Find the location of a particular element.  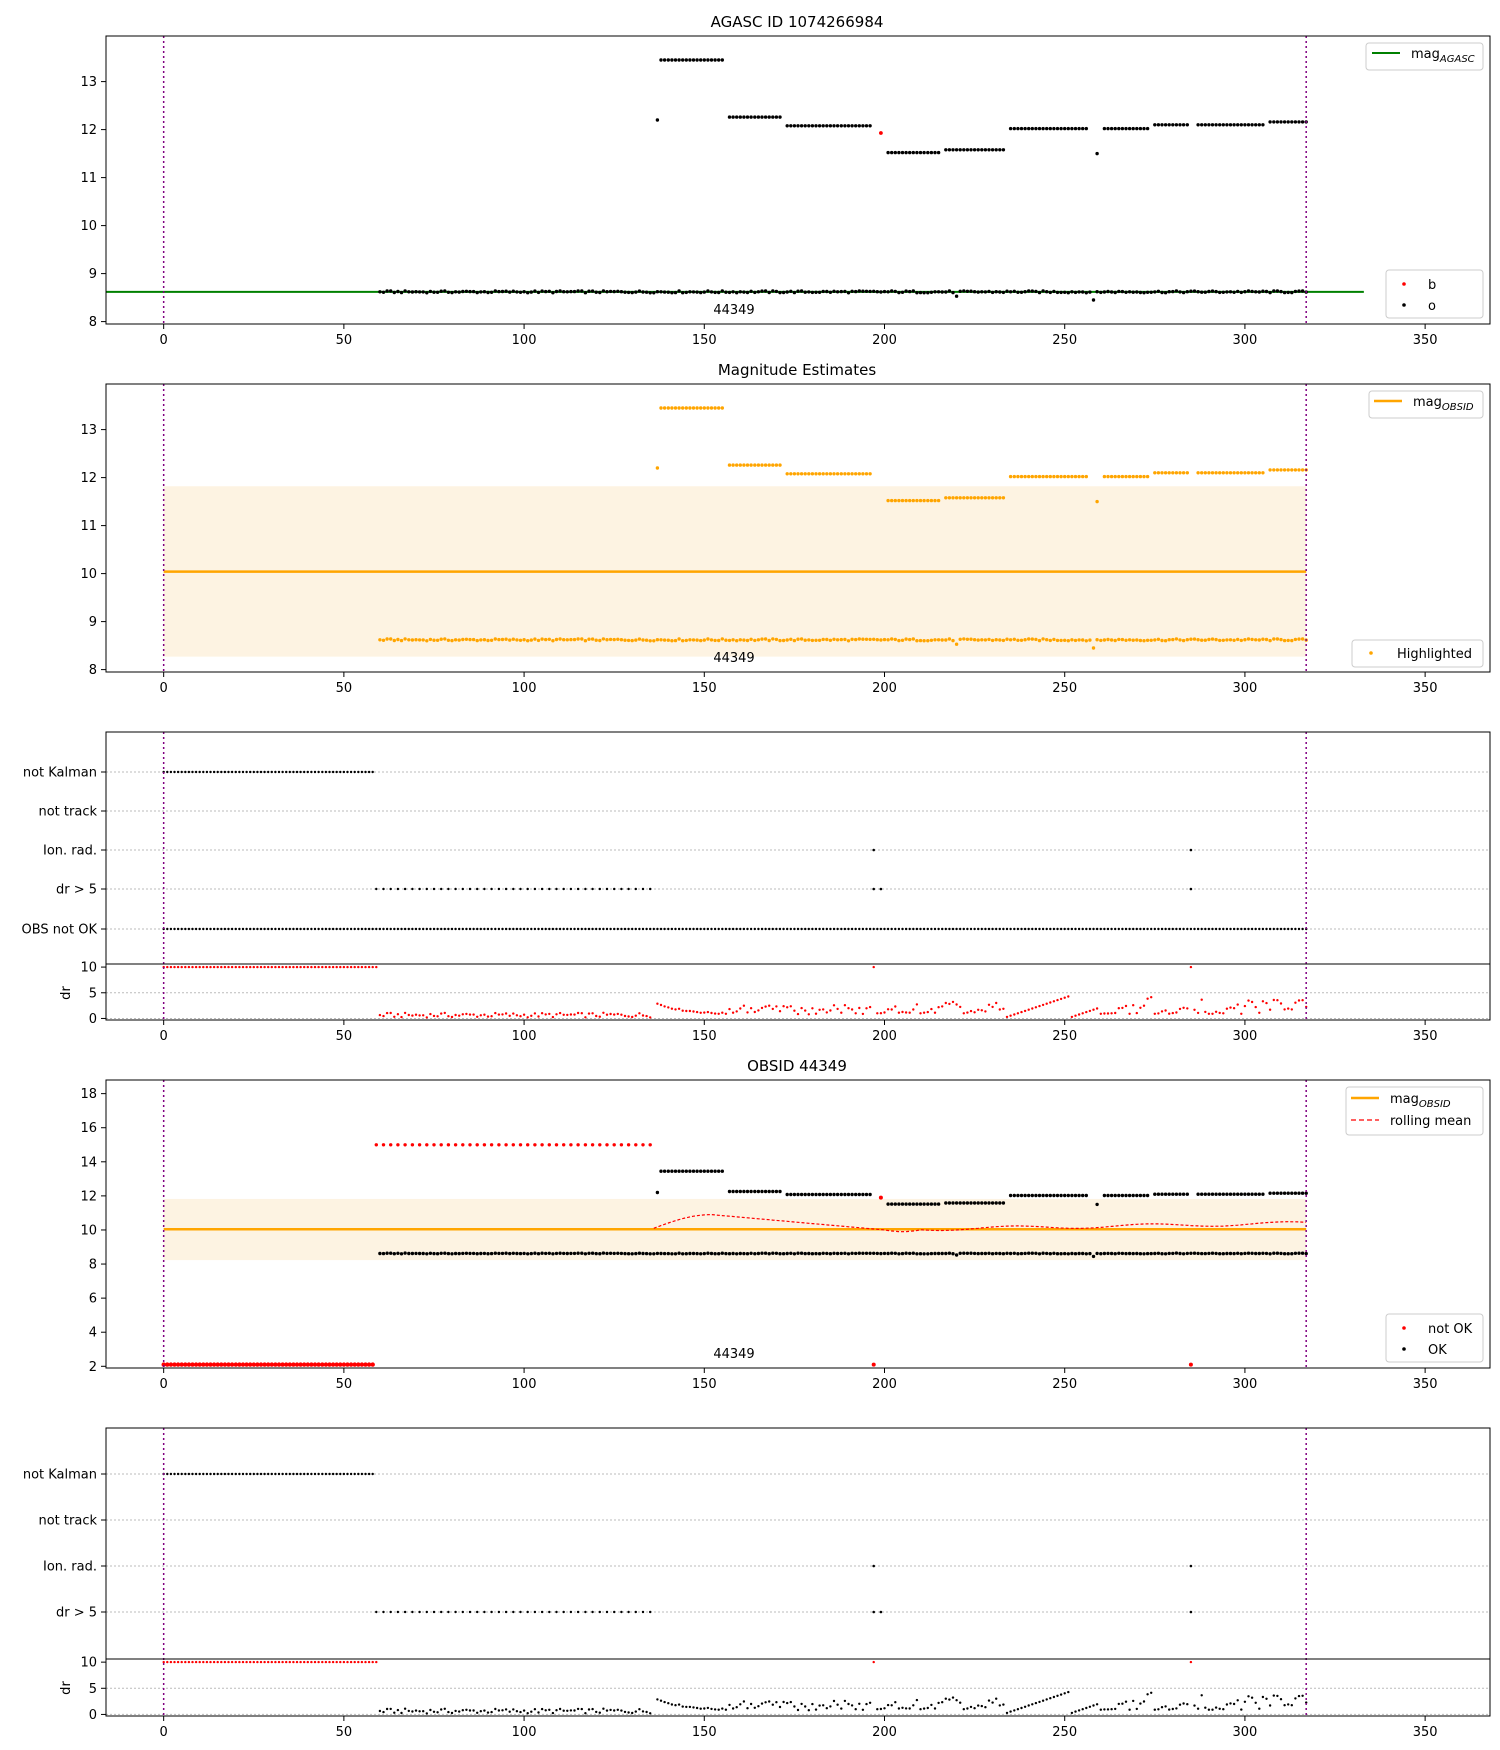

x-tick-label: 50 is located at coordinates (344, 688).